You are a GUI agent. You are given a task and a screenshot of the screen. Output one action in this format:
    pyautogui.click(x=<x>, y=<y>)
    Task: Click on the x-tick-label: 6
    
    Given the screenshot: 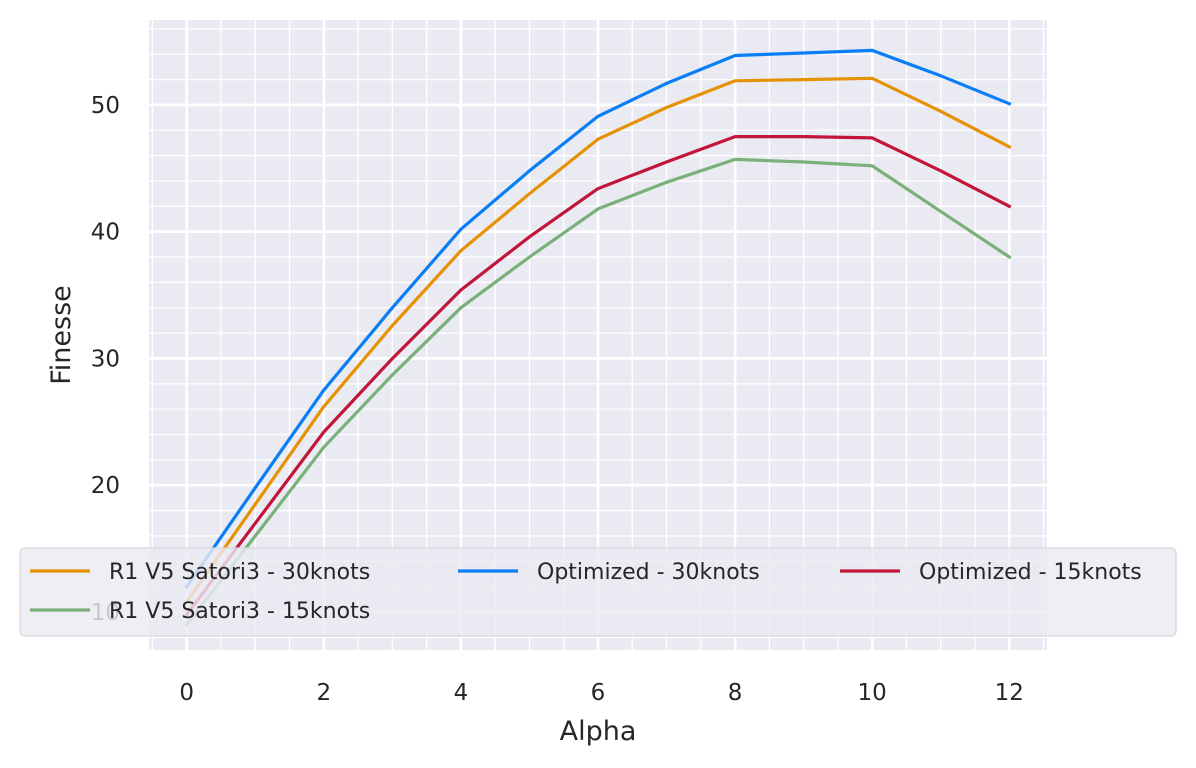 What is the action you would take?
    pyautogui.click(x=598, y=693)
    